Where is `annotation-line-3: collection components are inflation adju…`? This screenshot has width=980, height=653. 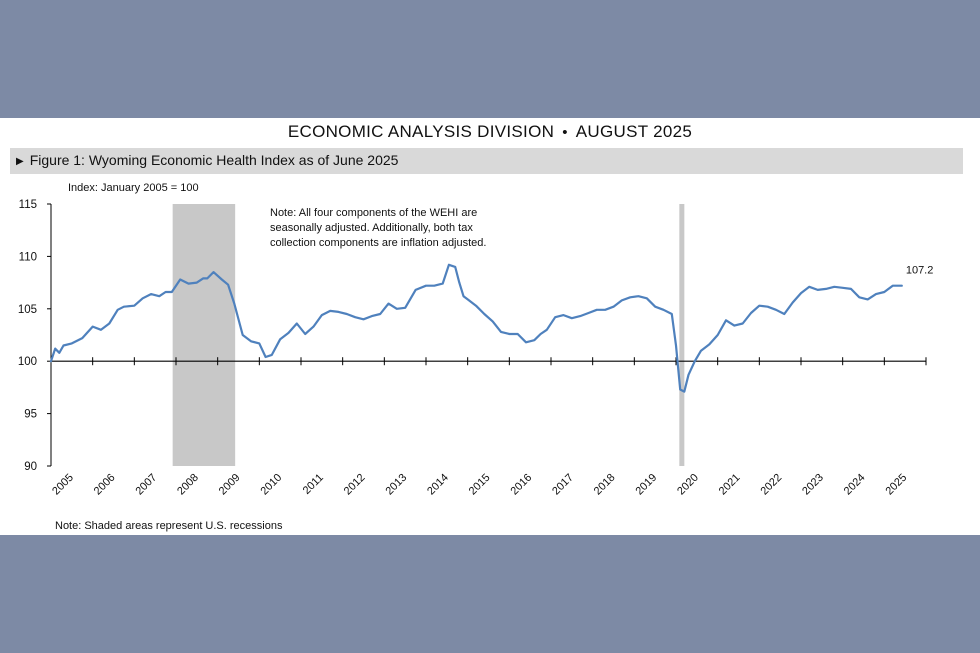
annotation-line-3: collection components are inflation adju… is located at coordinates (378, 243).